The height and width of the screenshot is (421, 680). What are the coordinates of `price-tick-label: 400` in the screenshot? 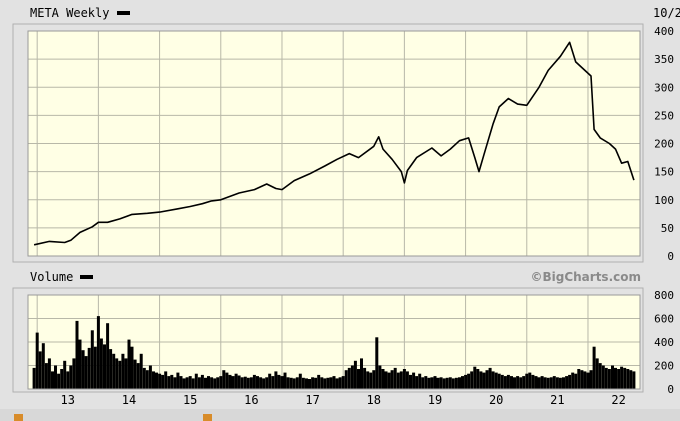 It's located at (664, 31).